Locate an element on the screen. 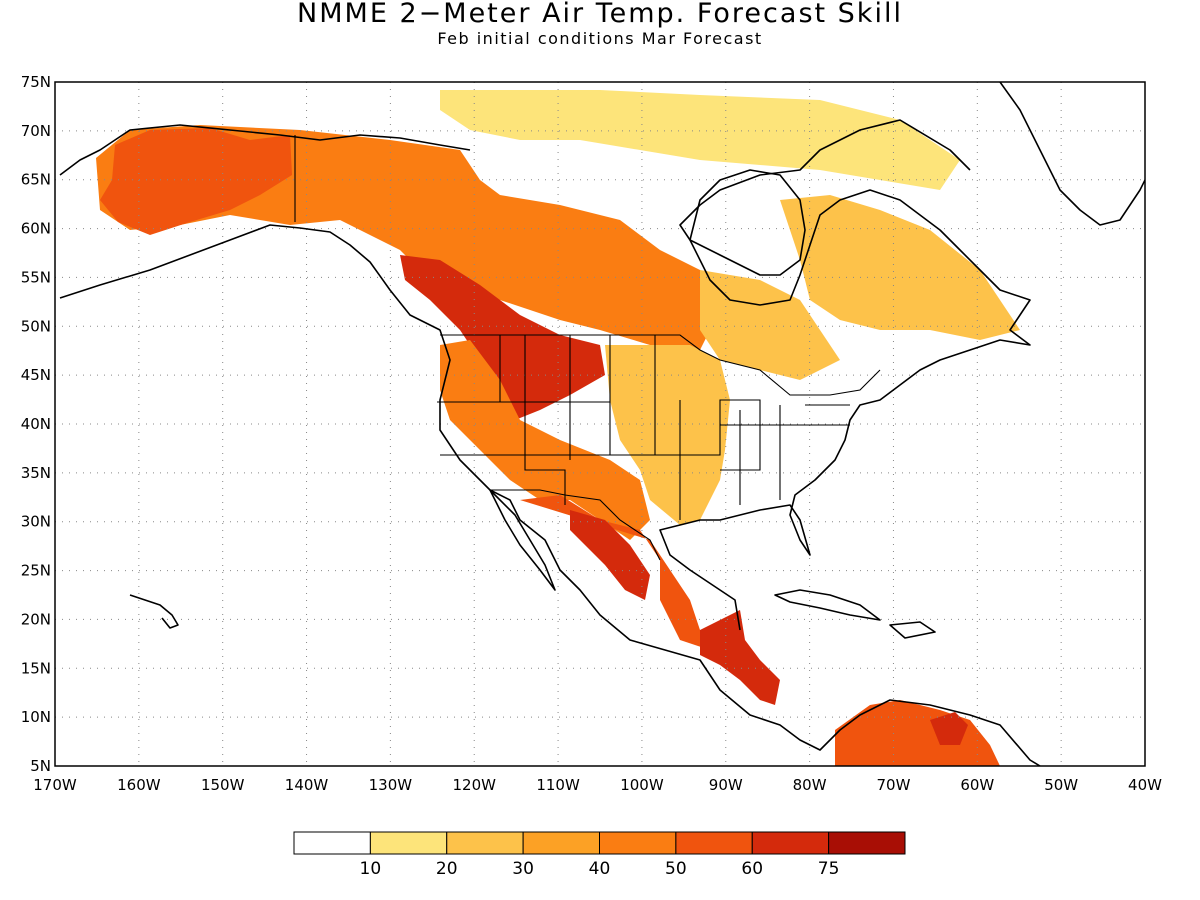 The height and width of the screenshot is (900, 1200). region-alaska is located at coordinates (196, 181).